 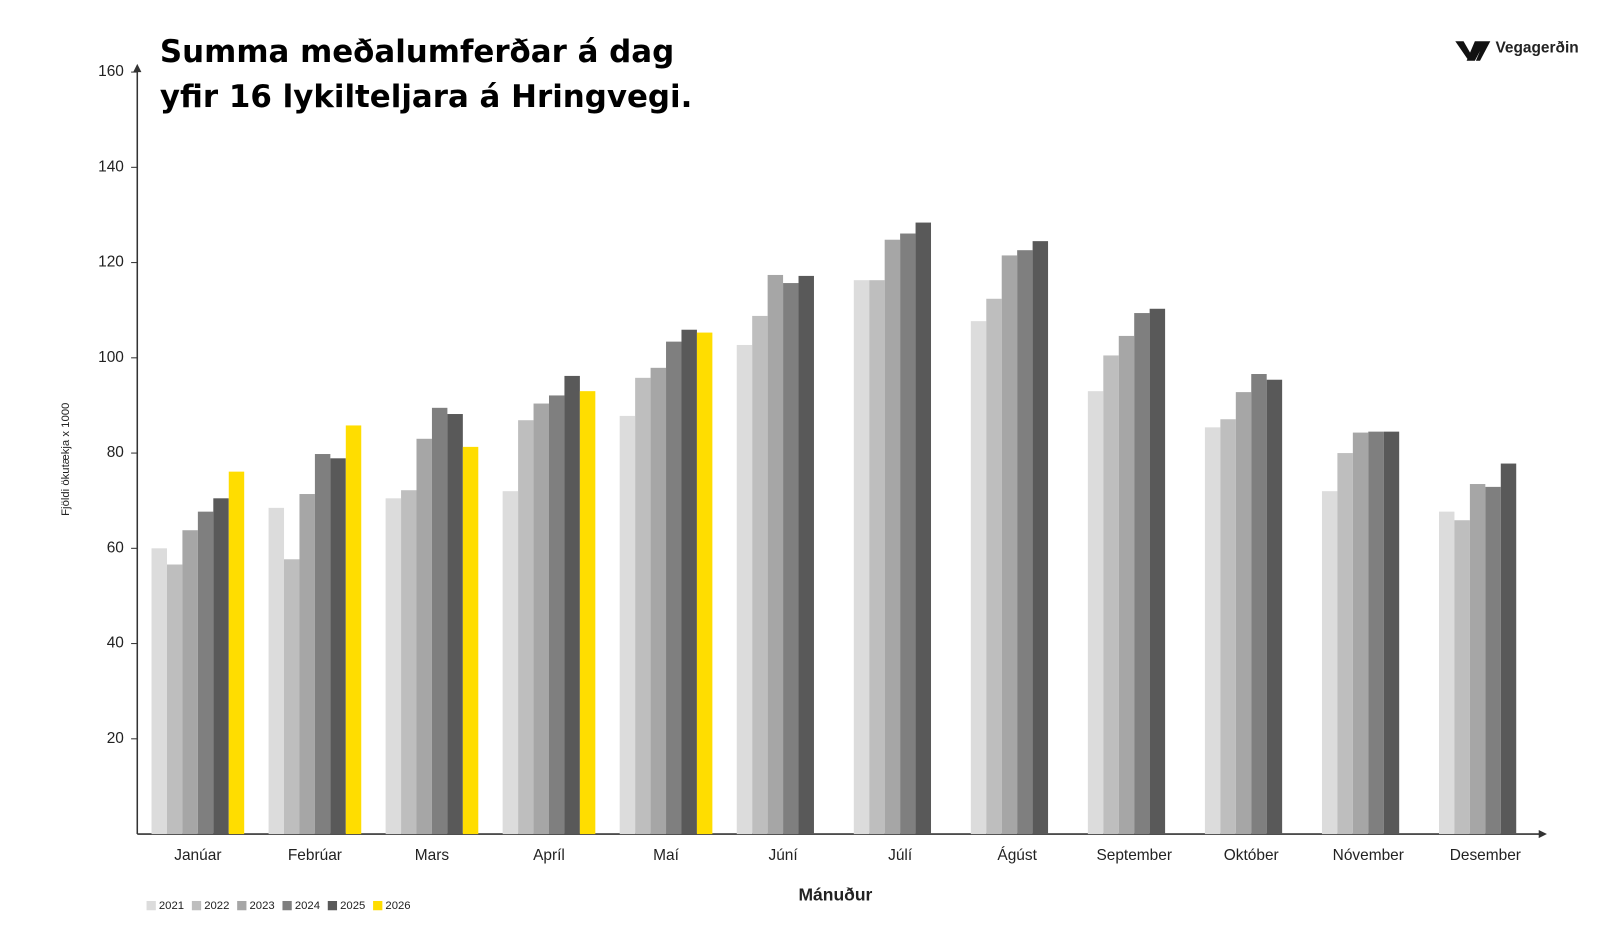 What do you see at coordinates (137, 68) in the screenshot?
I see `y-axis-arrow` at bounding box center [137, 68].